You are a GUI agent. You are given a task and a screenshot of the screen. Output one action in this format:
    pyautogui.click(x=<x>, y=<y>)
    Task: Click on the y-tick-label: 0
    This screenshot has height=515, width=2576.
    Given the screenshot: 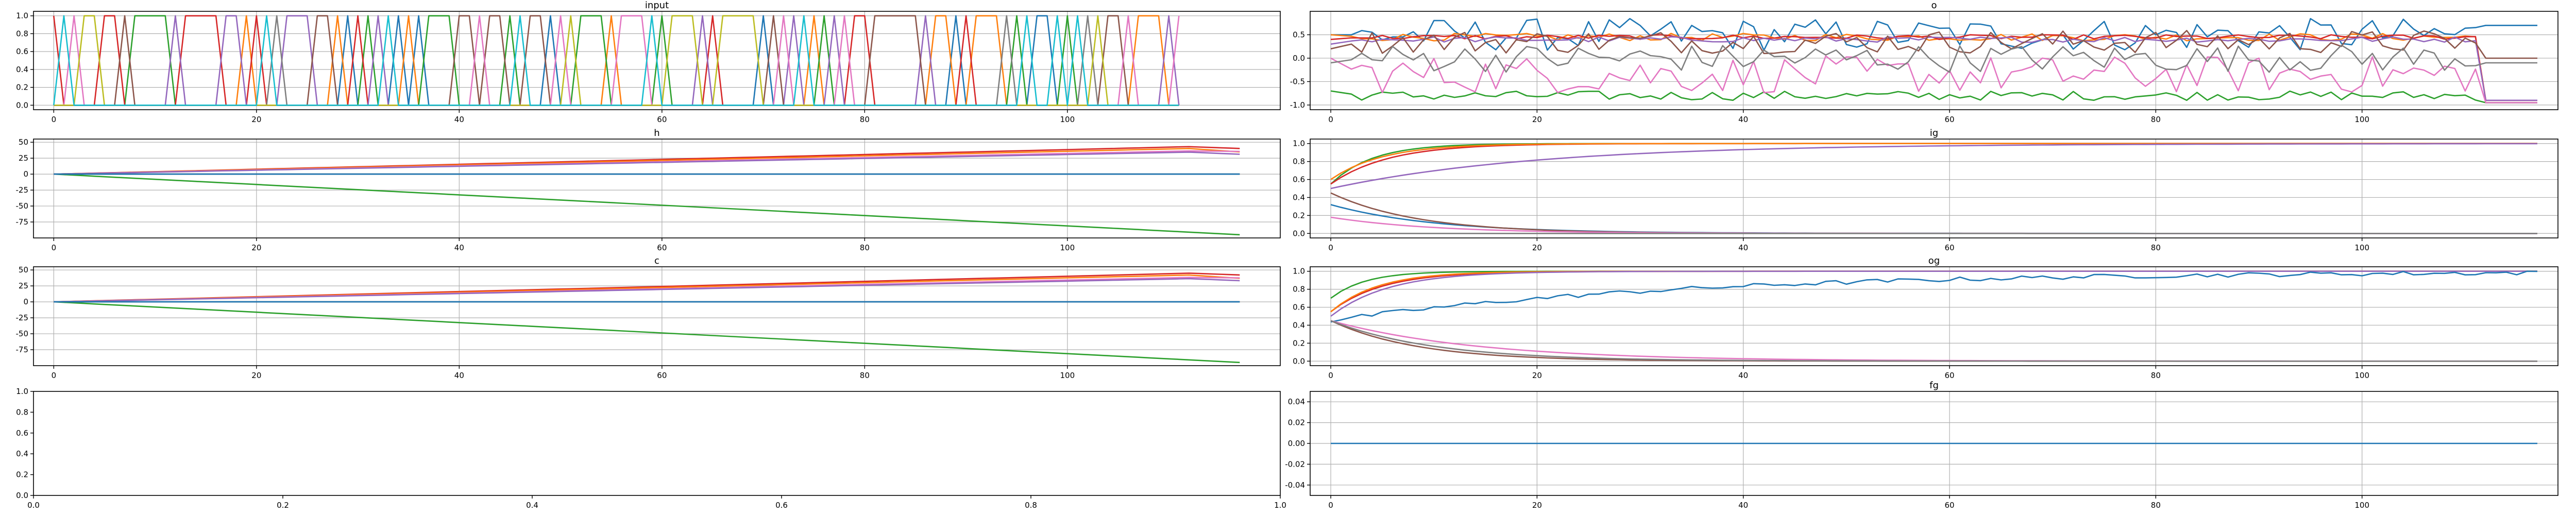 What is the action you would take?
    pyautogui.click(x=25, y=301)
    